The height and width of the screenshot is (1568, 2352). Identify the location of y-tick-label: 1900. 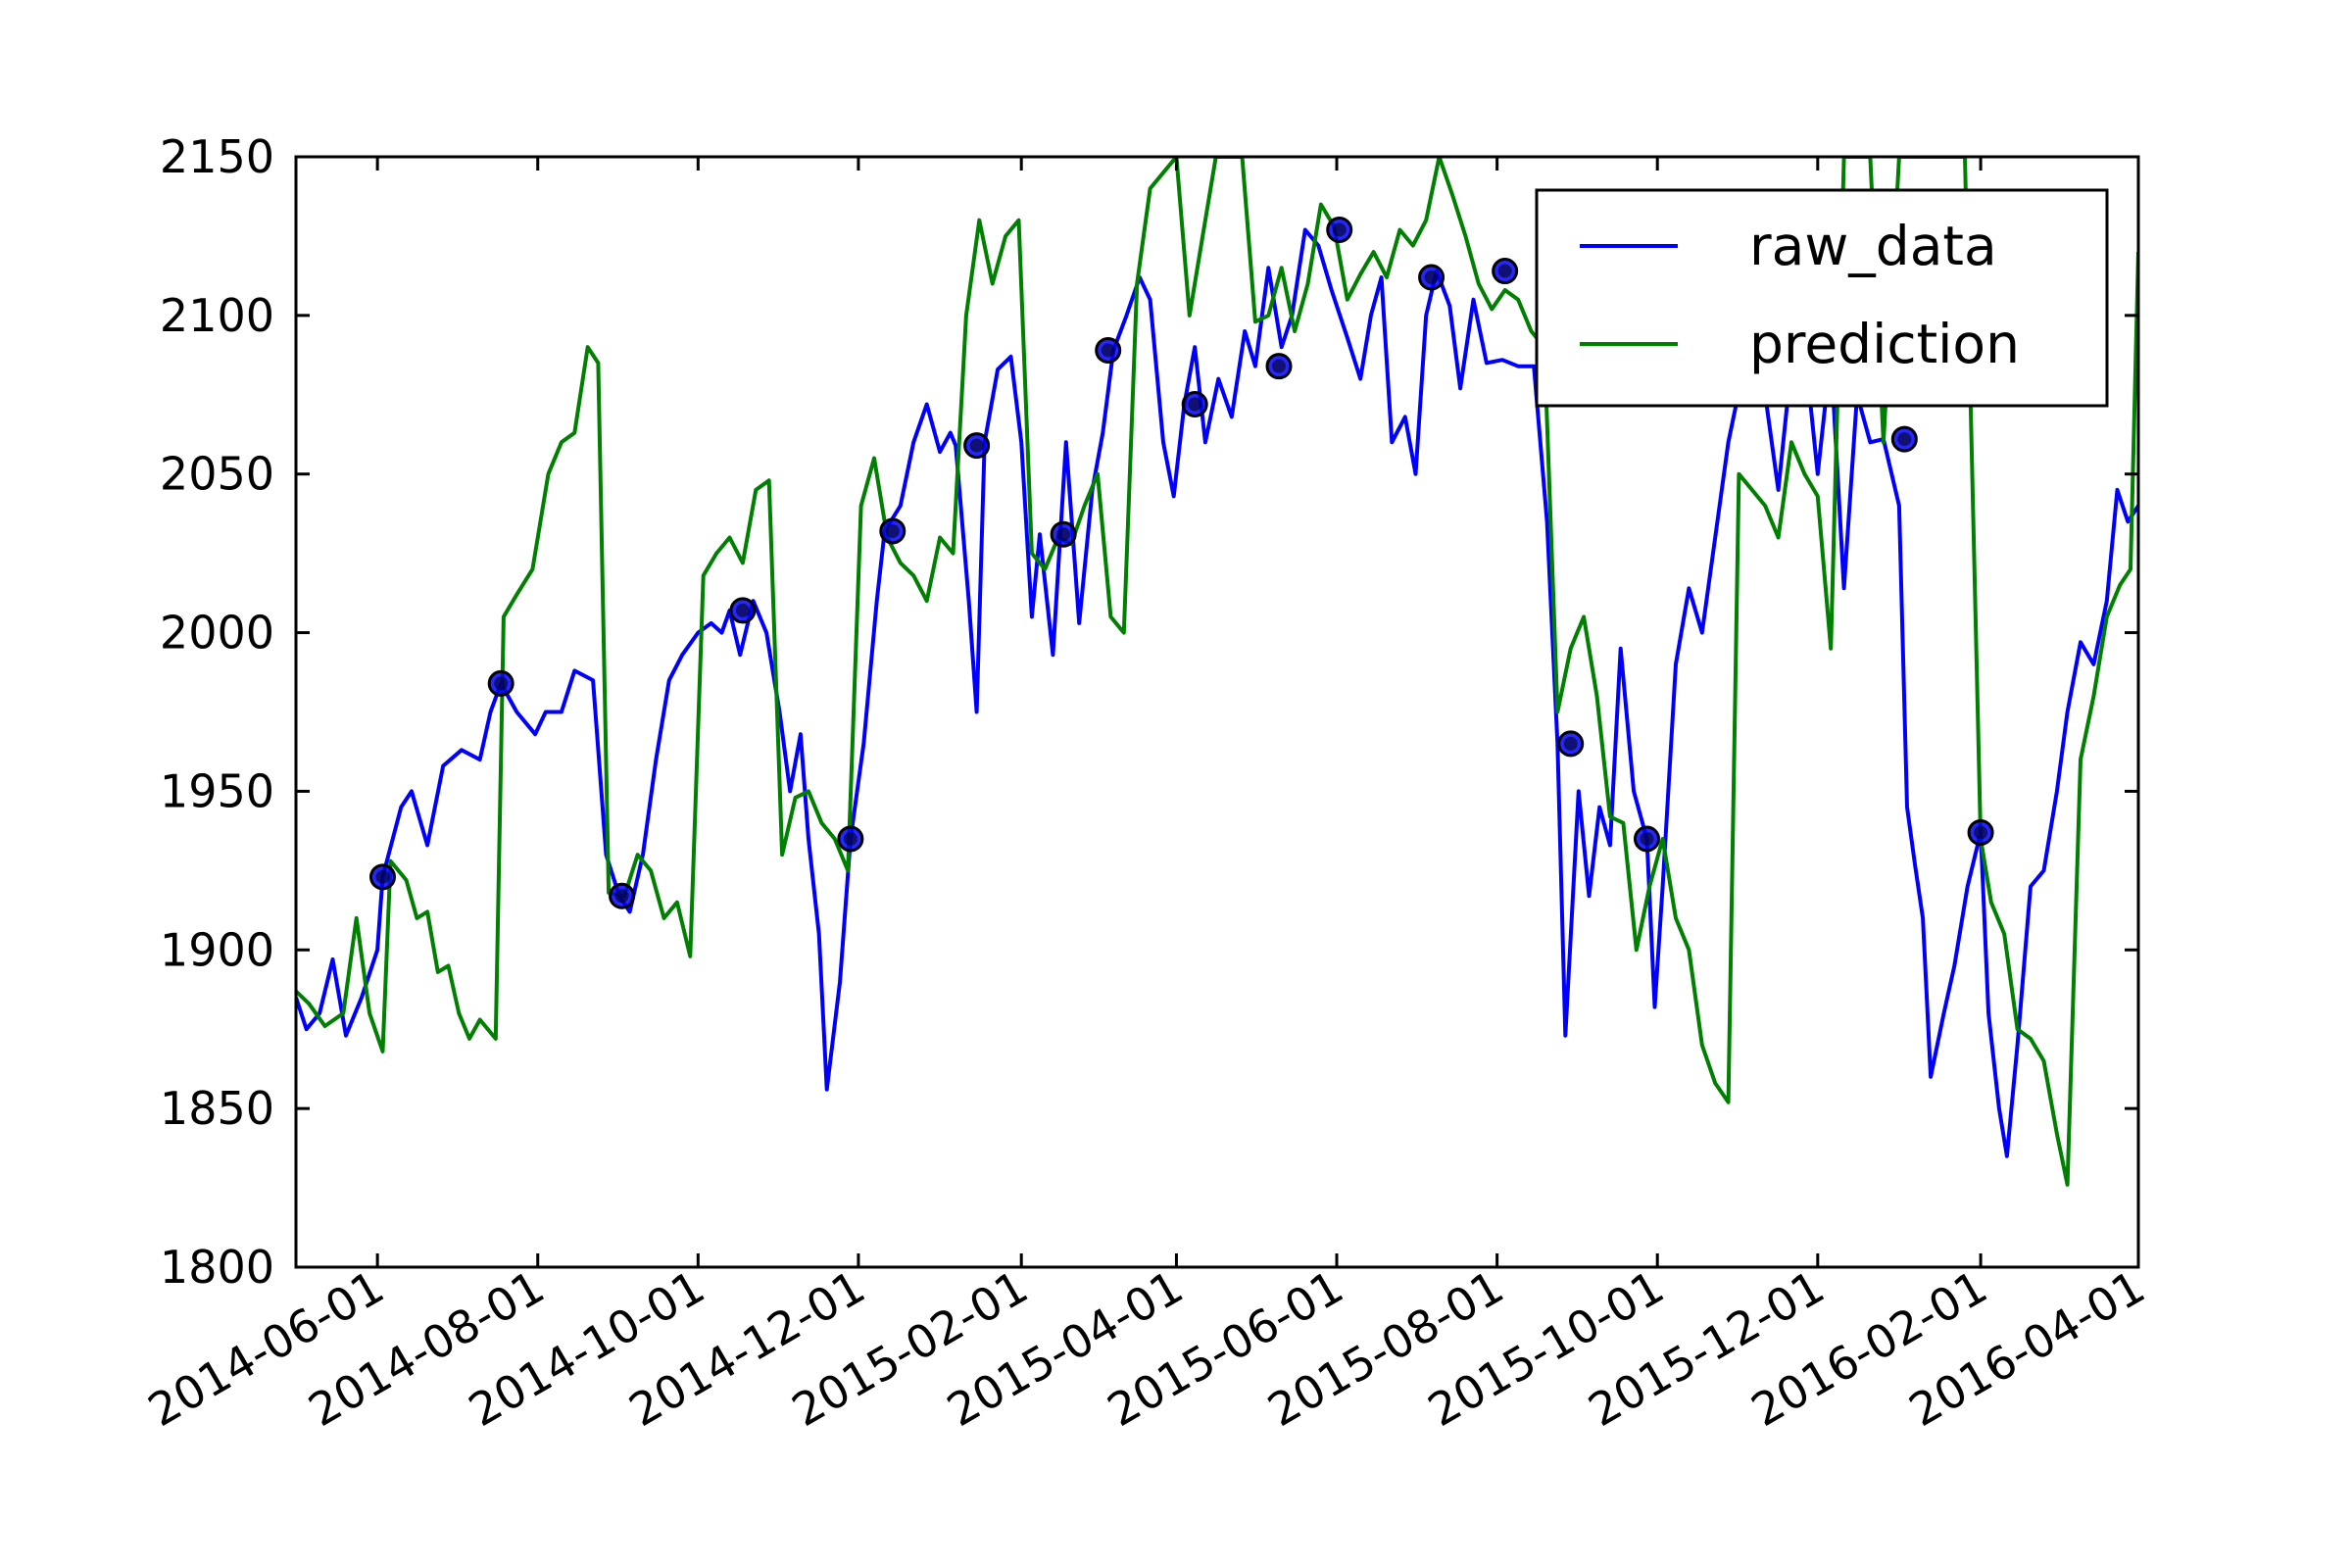
(217, 949).